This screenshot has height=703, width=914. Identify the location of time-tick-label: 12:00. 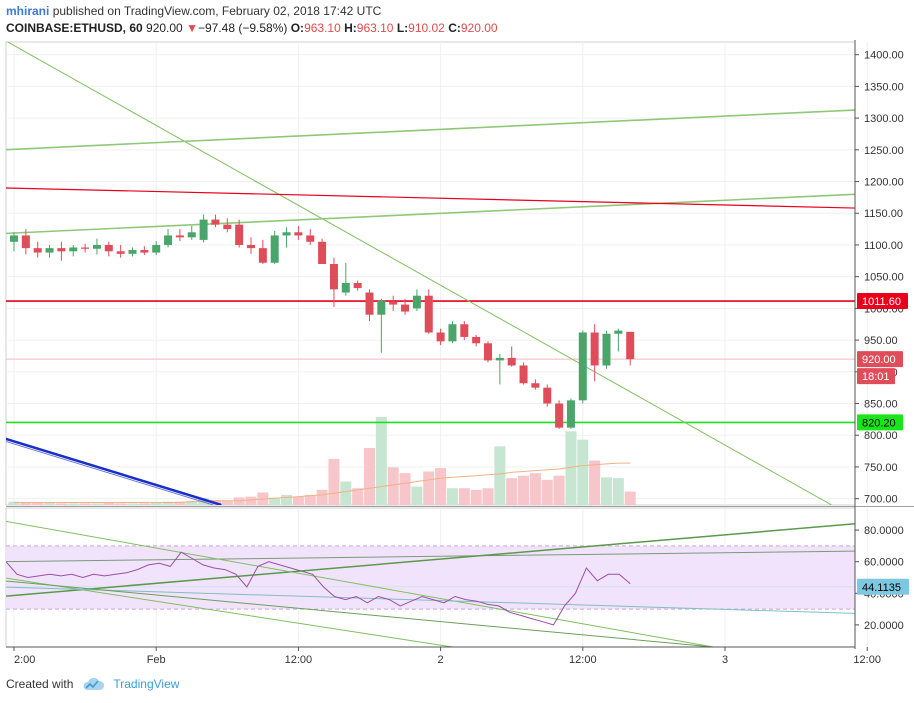
(583, 660).